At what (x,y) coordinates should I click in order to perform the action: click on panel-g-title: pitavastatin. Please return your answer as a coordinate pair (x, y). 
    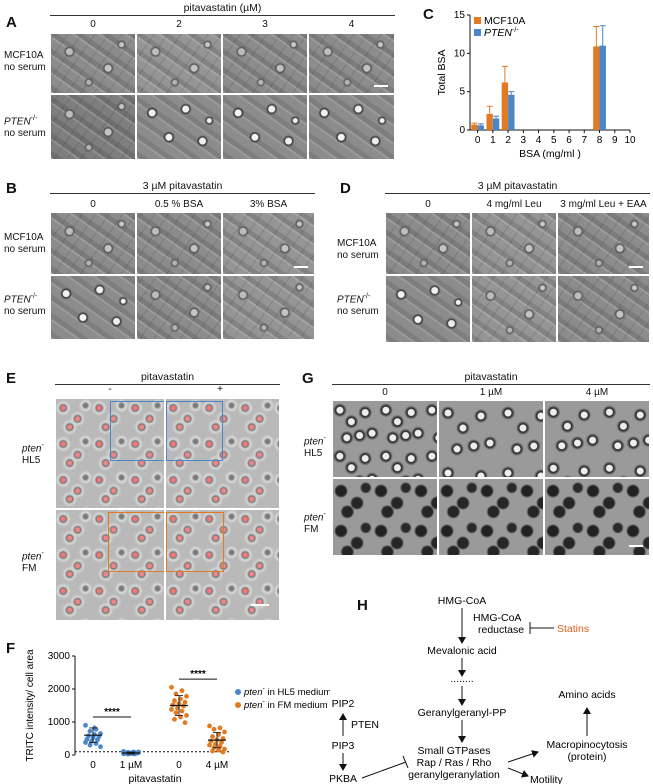
    Looking at the image, I should click on (491, 377).